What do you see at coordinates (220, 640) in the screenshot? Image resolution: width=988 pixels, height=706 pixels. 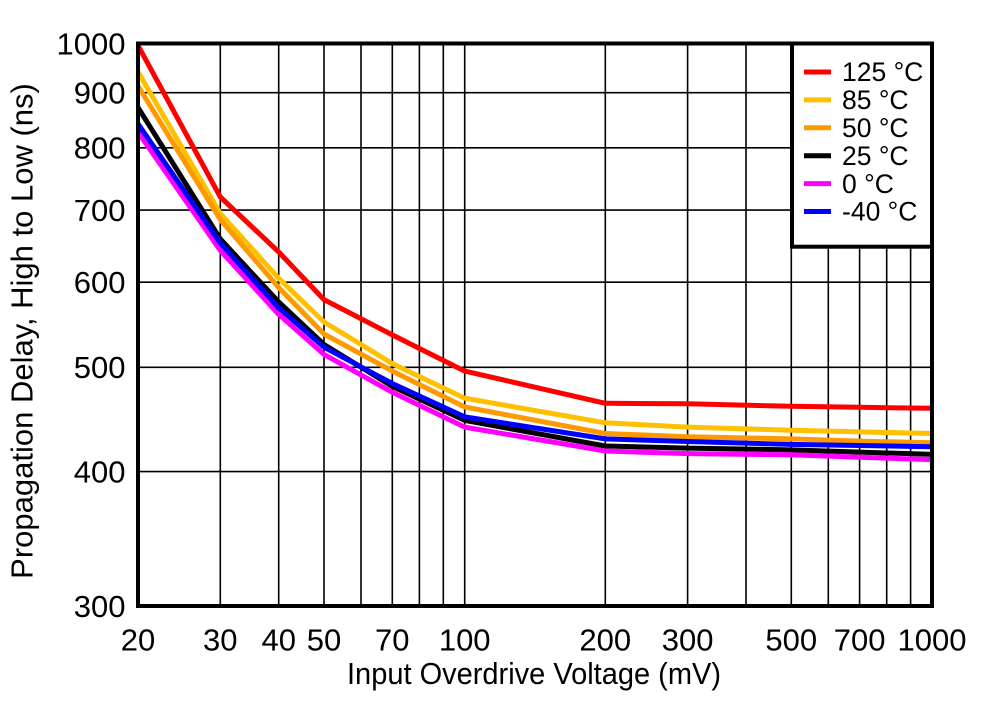 I see `svg-text: 30` at bounding box center [220, 640].